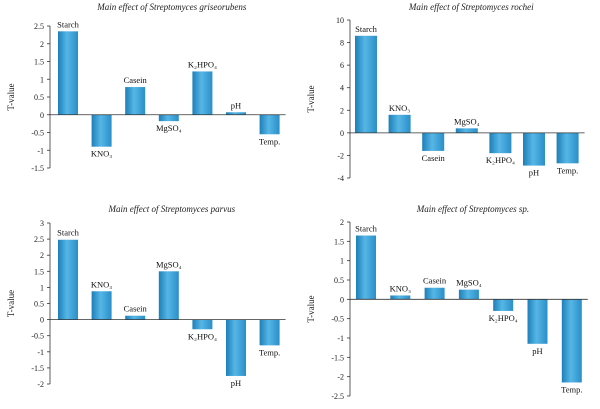  What do you see at coordinates (342, 88) in the screenshot?
I see `y-tick-label: 4` at bounding box center [342, 88].